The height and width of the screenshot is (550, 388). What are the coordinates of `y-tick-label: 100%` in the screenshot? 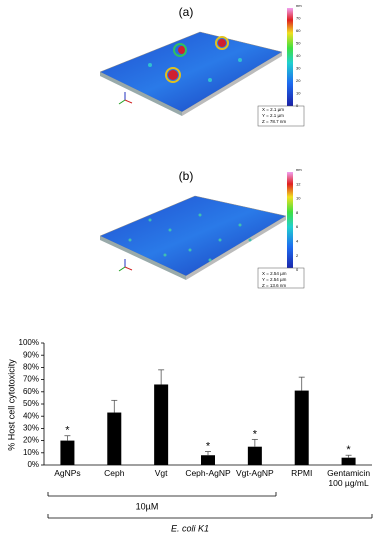 It's located at (29, 342).